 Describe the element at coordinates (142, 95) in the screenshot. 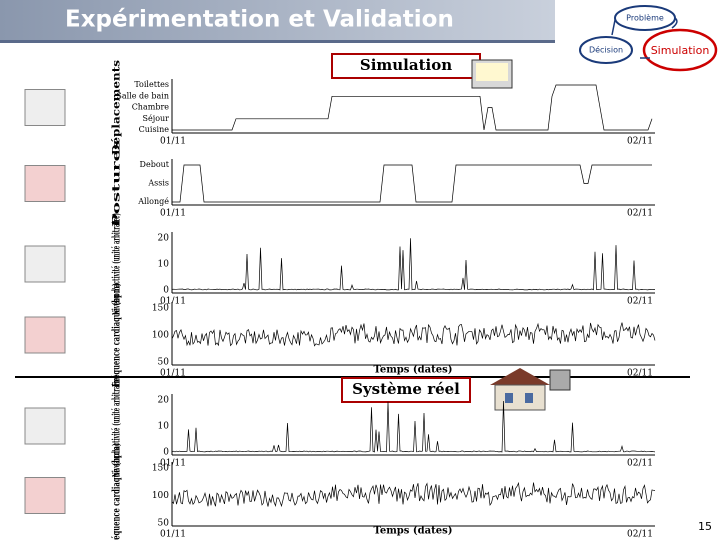

I see `y-tick-label: Salle de bain` at that location.